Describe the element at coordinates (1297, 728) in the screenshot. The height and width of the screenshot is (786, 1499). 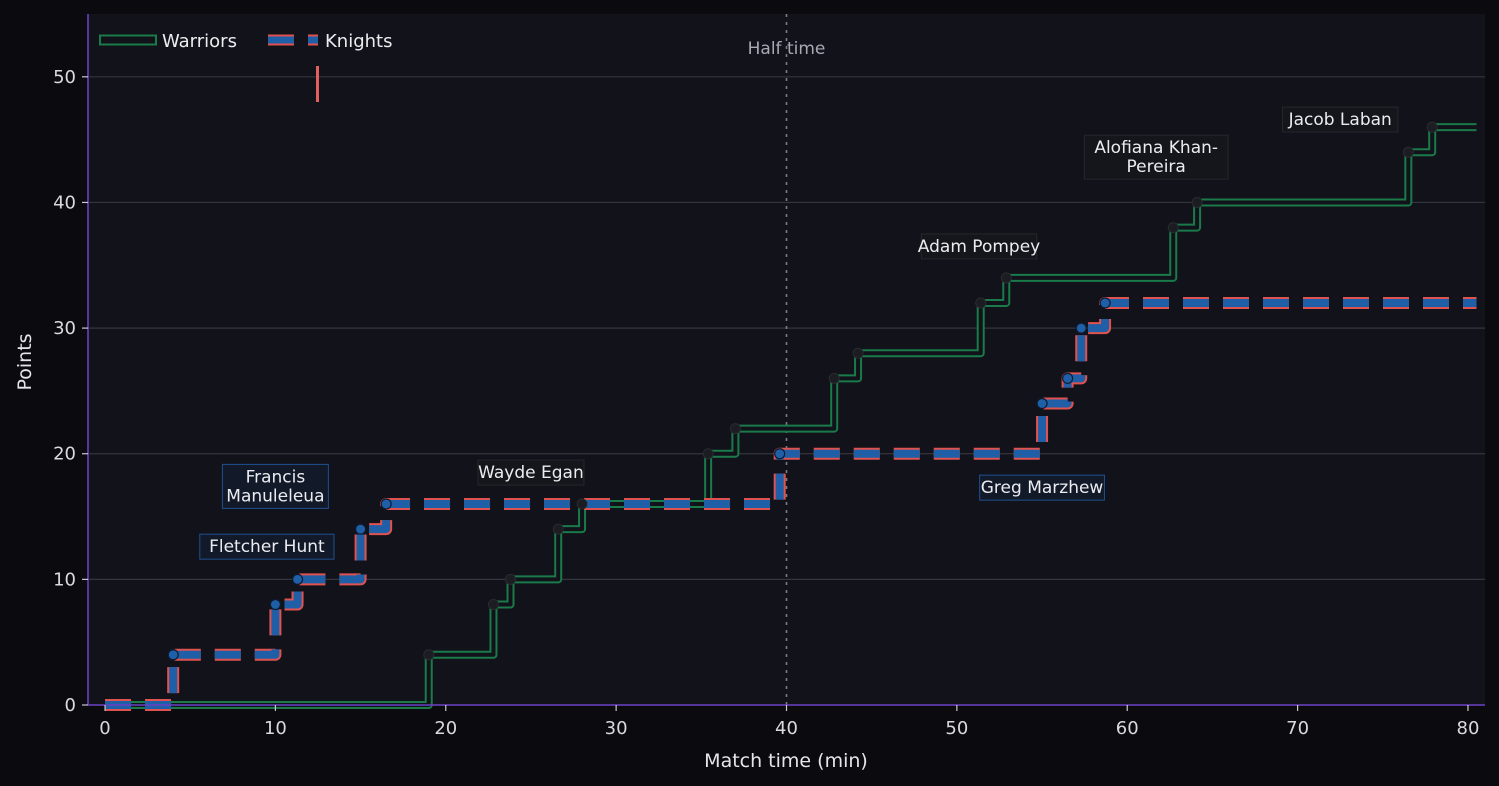
I see `x-tick-label-70: 70` at that location.